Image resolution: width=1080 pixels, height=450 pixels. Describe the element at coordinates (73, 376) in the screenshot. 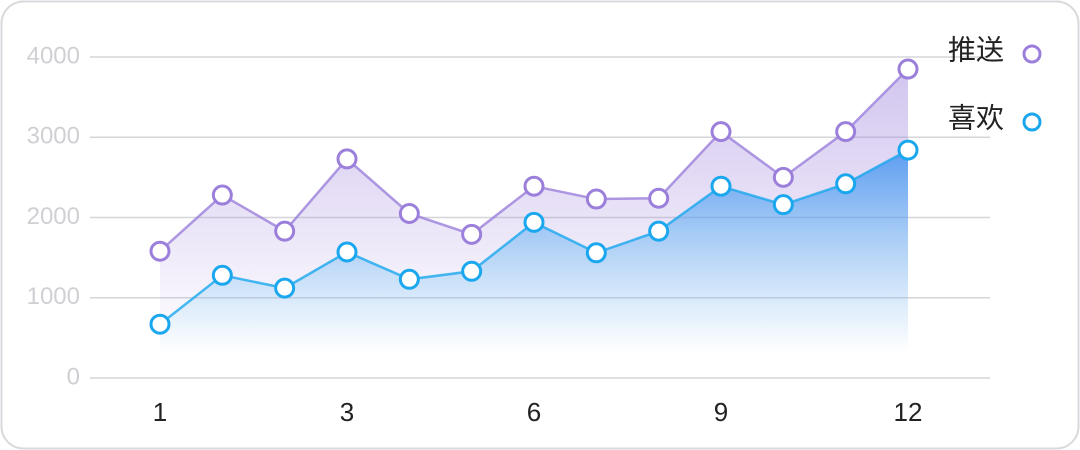

I see `y-tick-label: 0` at that location.